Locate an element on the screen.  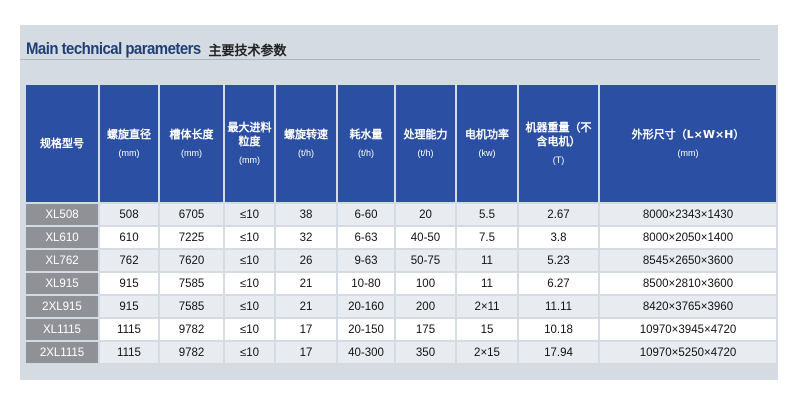
table-cell: 508 is located at coordinates (129, 214).